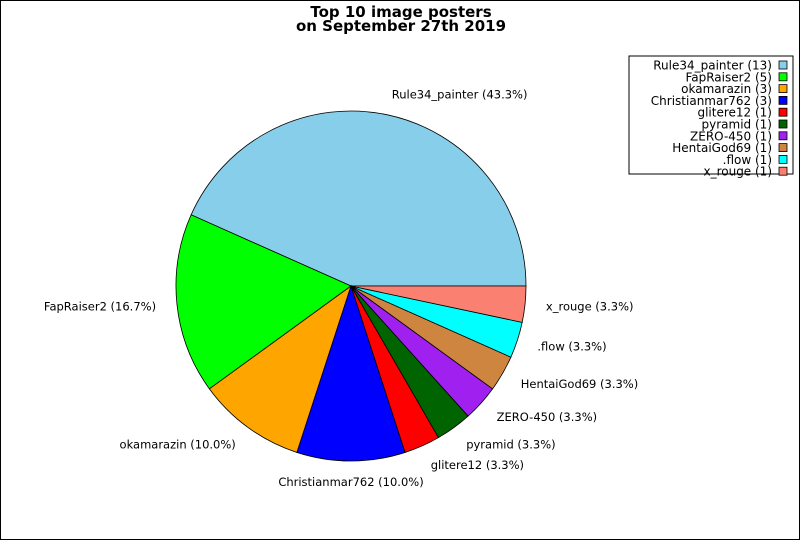  Describe the element at coordinates (580, 384) in the screenshot. I see `slice-label: HentaiGod69 (3.3%)` at that location.